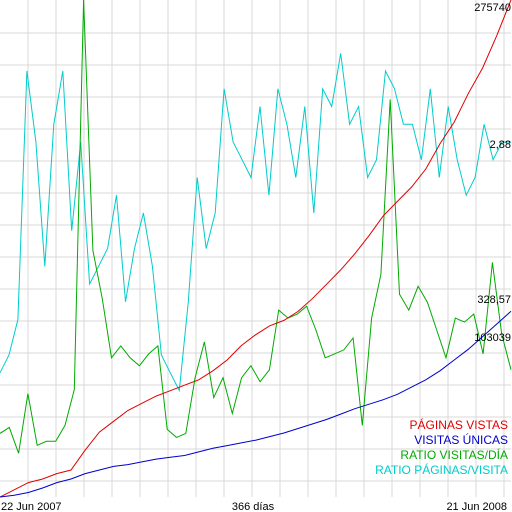  Describe the element at coordinates (476, 506) in the screenshot. I see `x-tick-end: 21 Jun 2008` at that location.